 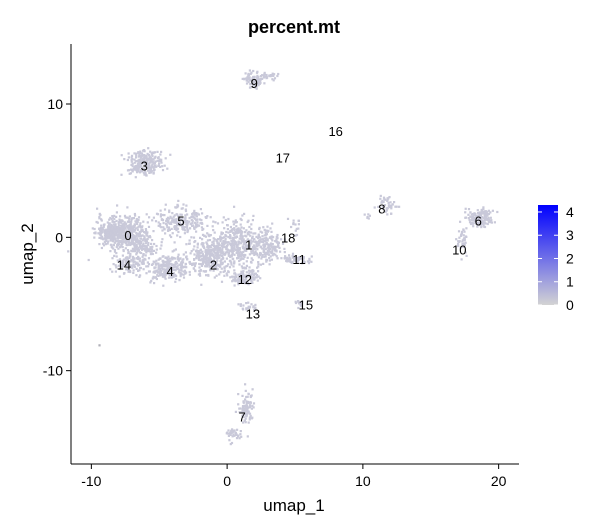 I want to click on cluster-label-1: 1, so click(x=248, y=244).